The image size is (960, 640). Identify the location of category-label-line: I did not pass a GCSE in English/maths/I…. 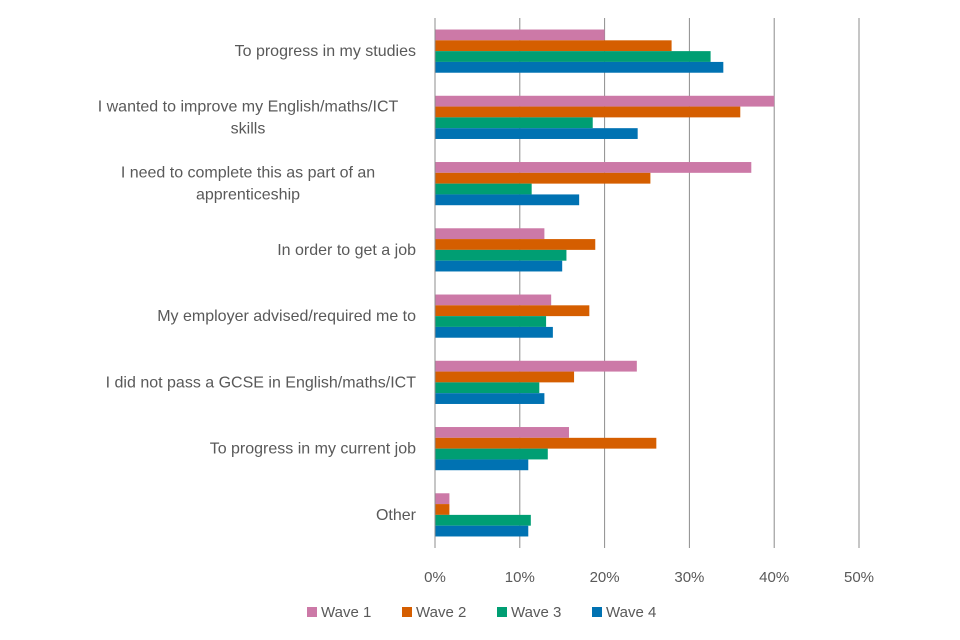
(261, 382).